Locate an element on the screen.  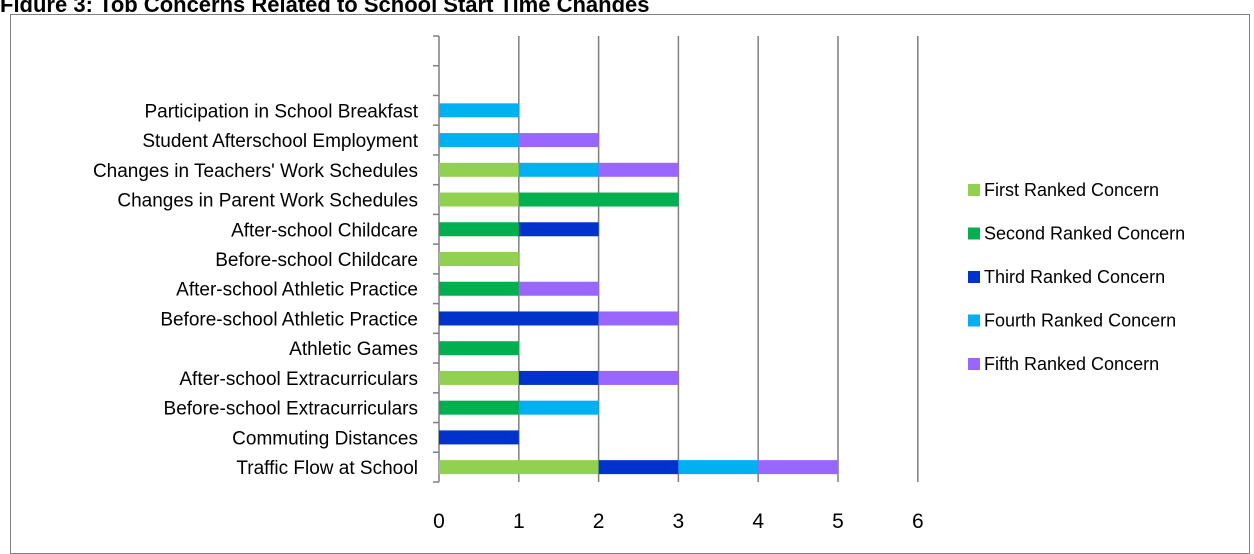
legend-label: Third Ranked Concern is located at coordinates (1074, 277).